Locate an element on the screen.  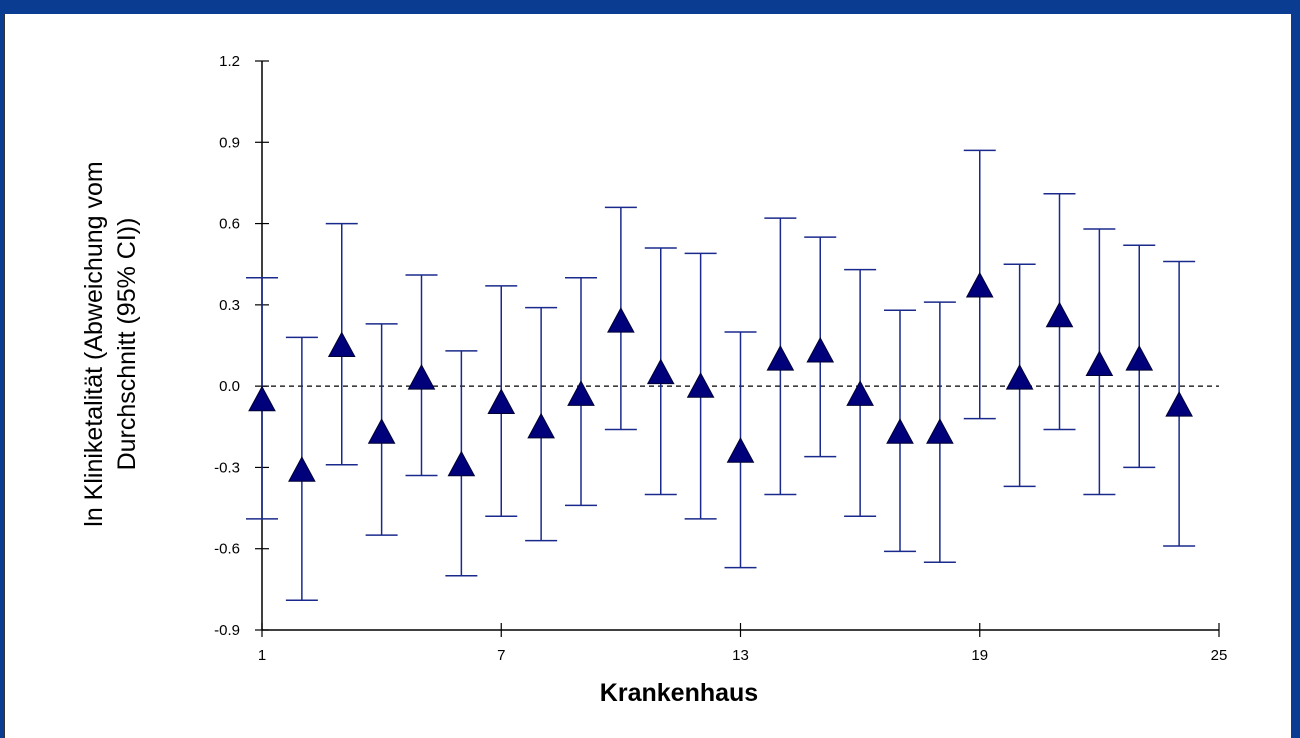
x-tick-label: 1 is located at coordinates (262, 655).